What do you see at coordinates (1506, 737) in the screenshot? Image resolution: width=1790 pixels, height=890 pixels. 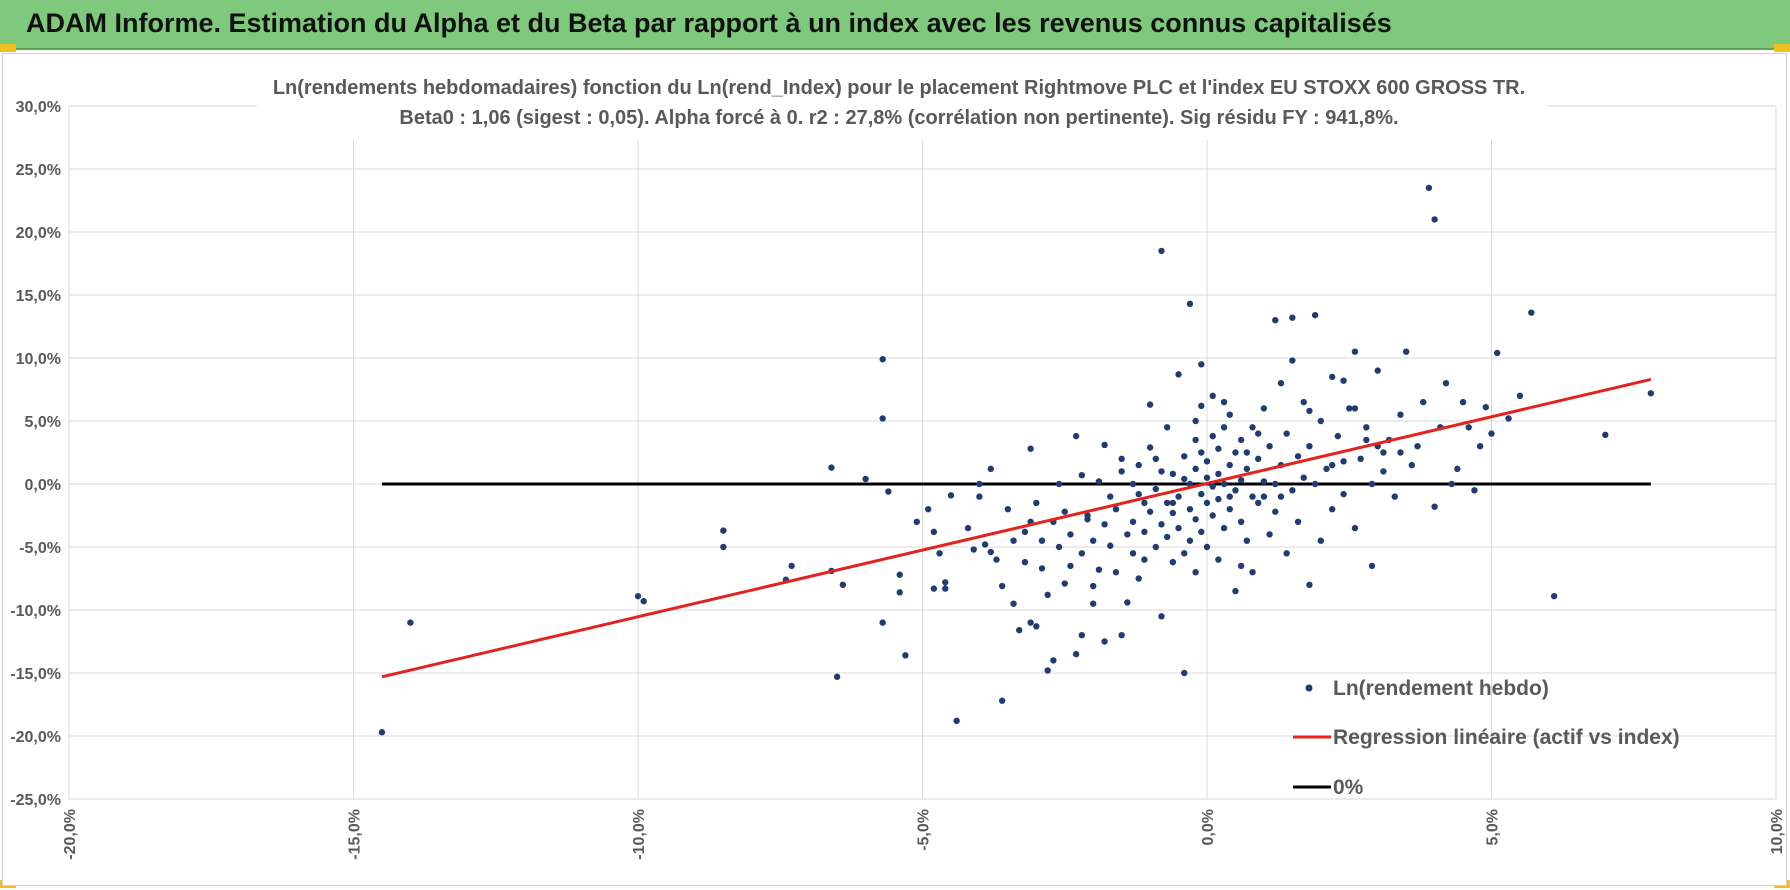 I see `legend-label-regression: Regression linéaire (actif vs index)` at bounding box center [1506, 737].